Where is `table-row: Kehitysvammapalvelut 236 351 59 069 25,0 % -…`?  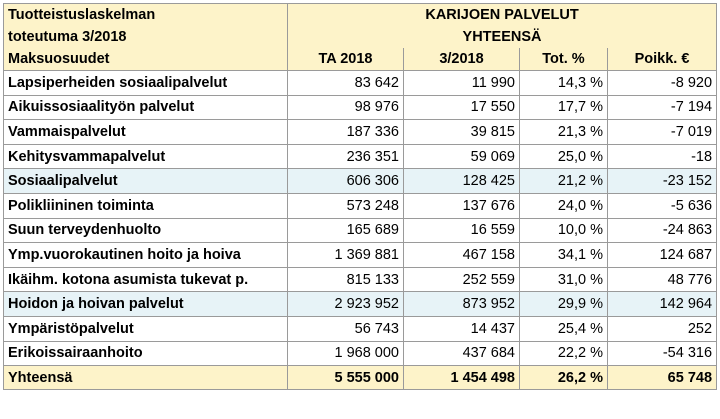 table-row: Kehitysvammapalvelut 236 351 59 069 25,0 % -… is located at coordinates (360, 156).